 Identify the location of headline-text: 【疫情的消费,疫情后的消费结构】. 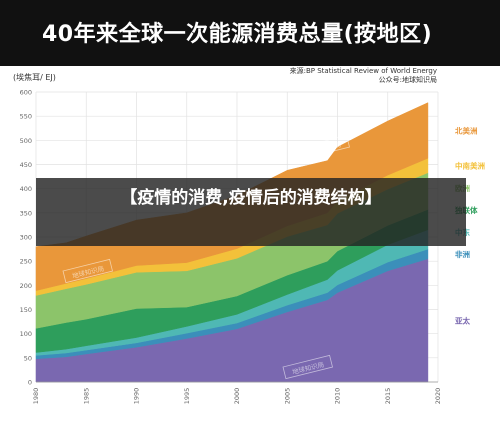
(251, 198).